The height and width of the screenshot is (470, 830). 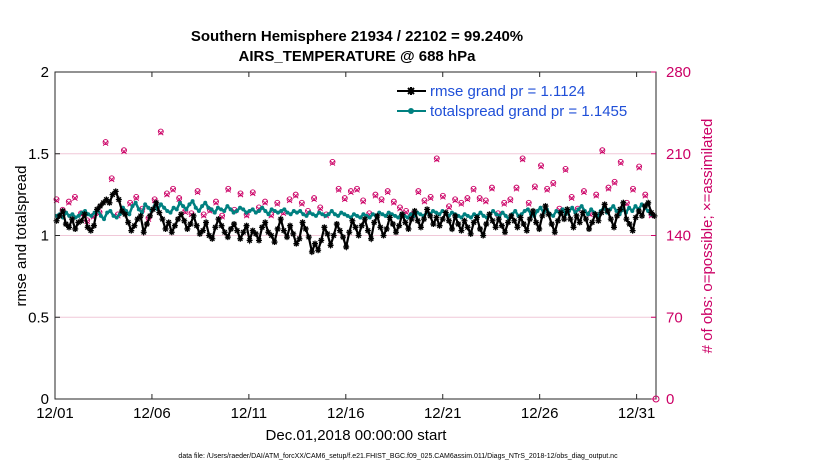 I want to click on x-tick-label: 12/26, so click(x=540, y=413).